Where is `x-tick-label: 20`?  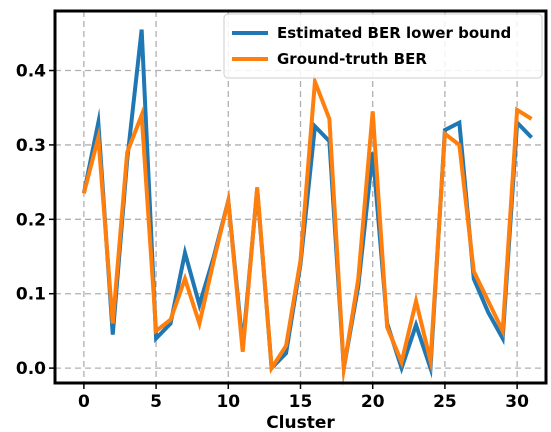
x-tick-label: 20 is located at coordinates (373, 402).